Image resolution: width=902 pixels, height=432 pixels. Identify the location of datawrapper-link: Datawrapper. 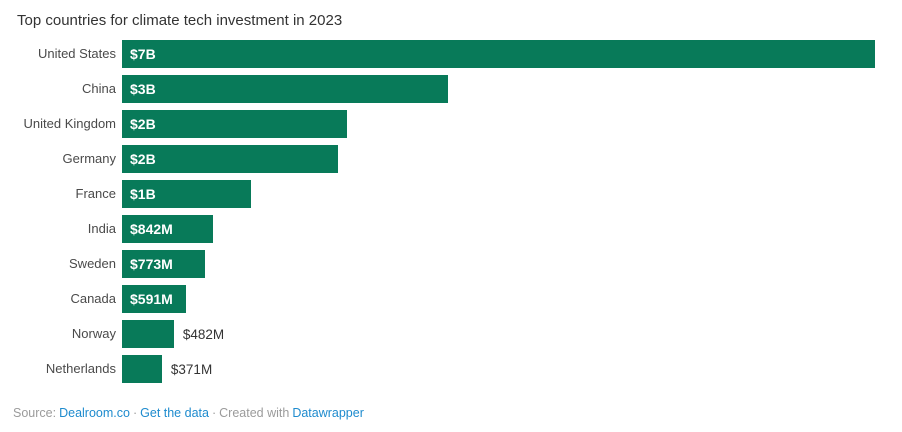
(328, 413).